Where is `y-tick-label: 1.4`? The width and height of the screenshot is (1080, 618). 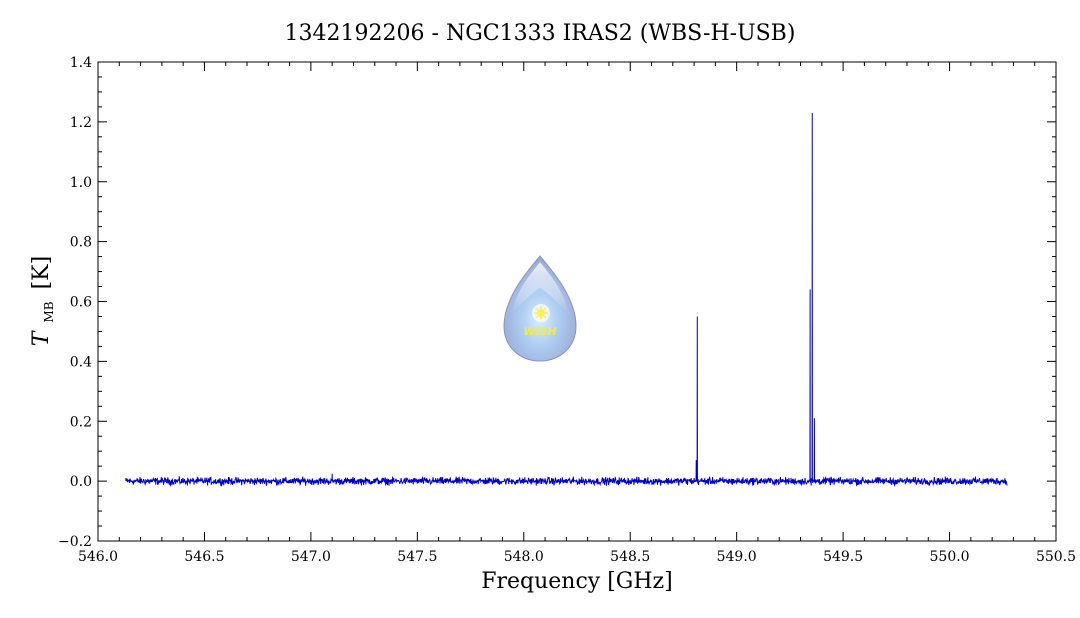 y-tick-label: 1.4 is located at coordinates (81, 63).